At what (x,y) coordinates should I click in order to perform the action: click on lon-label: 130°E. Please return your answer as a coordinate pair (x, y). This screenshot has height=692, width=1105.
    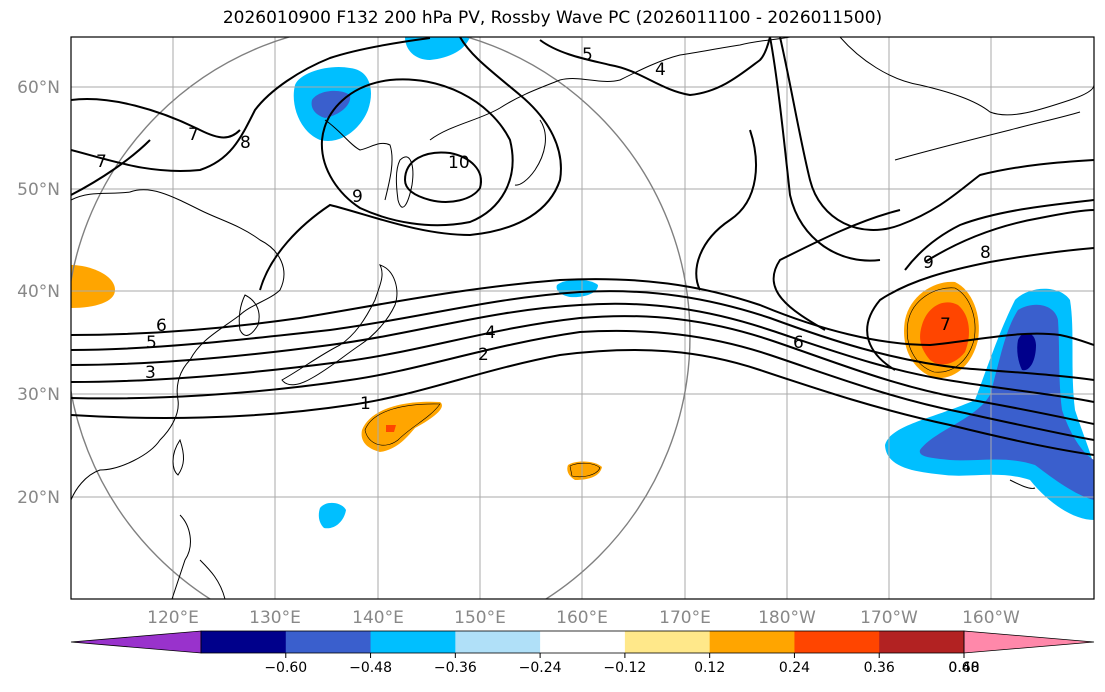
    Looking at the image, I should click on (275, 618).